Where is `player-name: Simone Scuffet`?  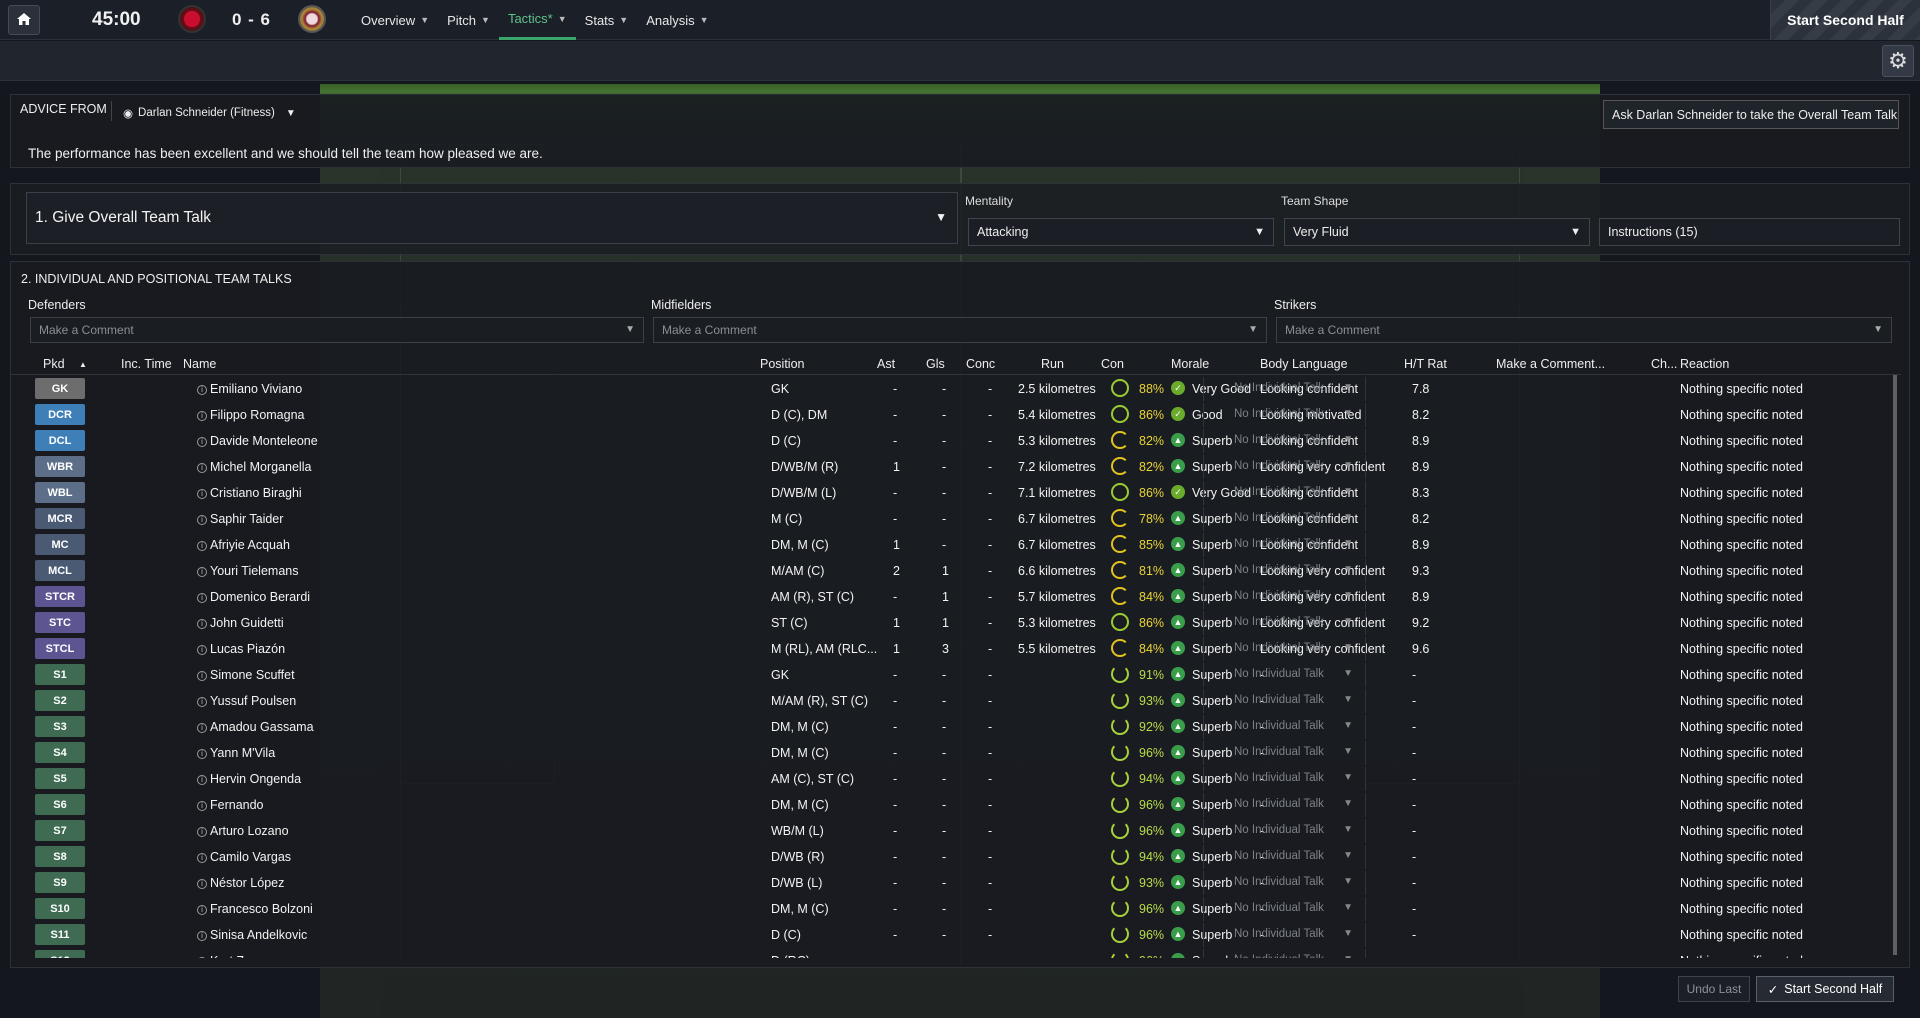 player-name: Simone Scuffet is located at coordinates (252, 675).